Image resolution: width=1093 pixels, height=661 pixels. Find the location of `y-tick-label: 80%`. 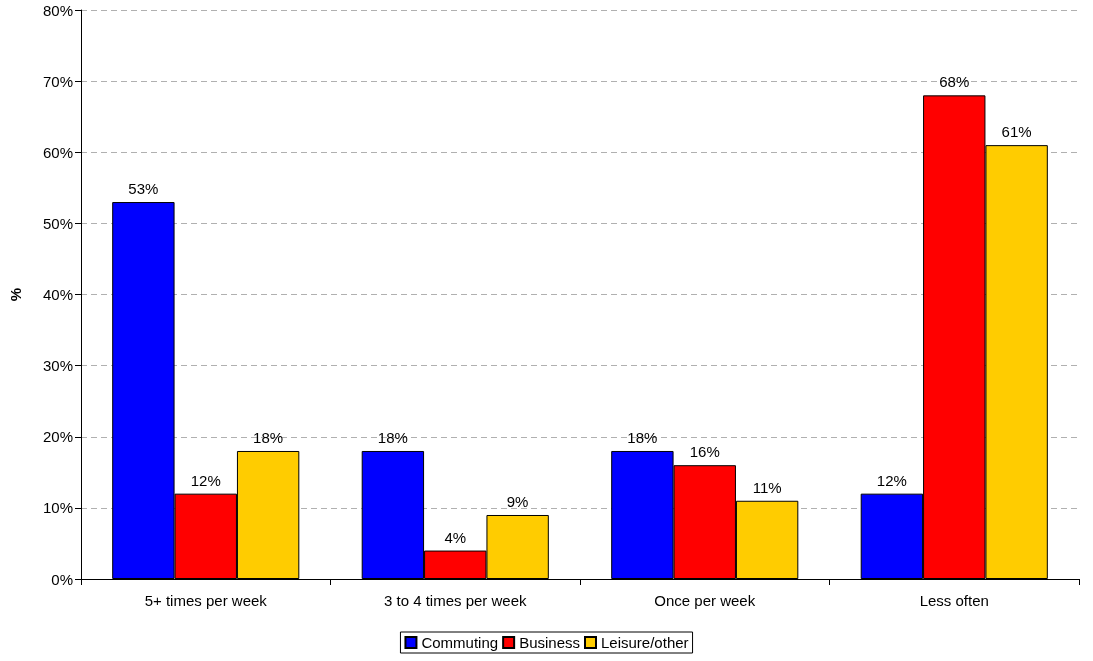

y-tick-label: 80% is located at coordinates (57, 10).